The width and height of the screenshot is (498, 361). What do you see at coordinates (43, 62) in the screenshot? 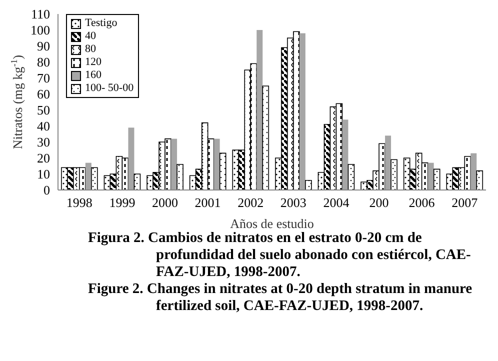
I see `y-tick-label: 80` at bounding box center [43, 62].